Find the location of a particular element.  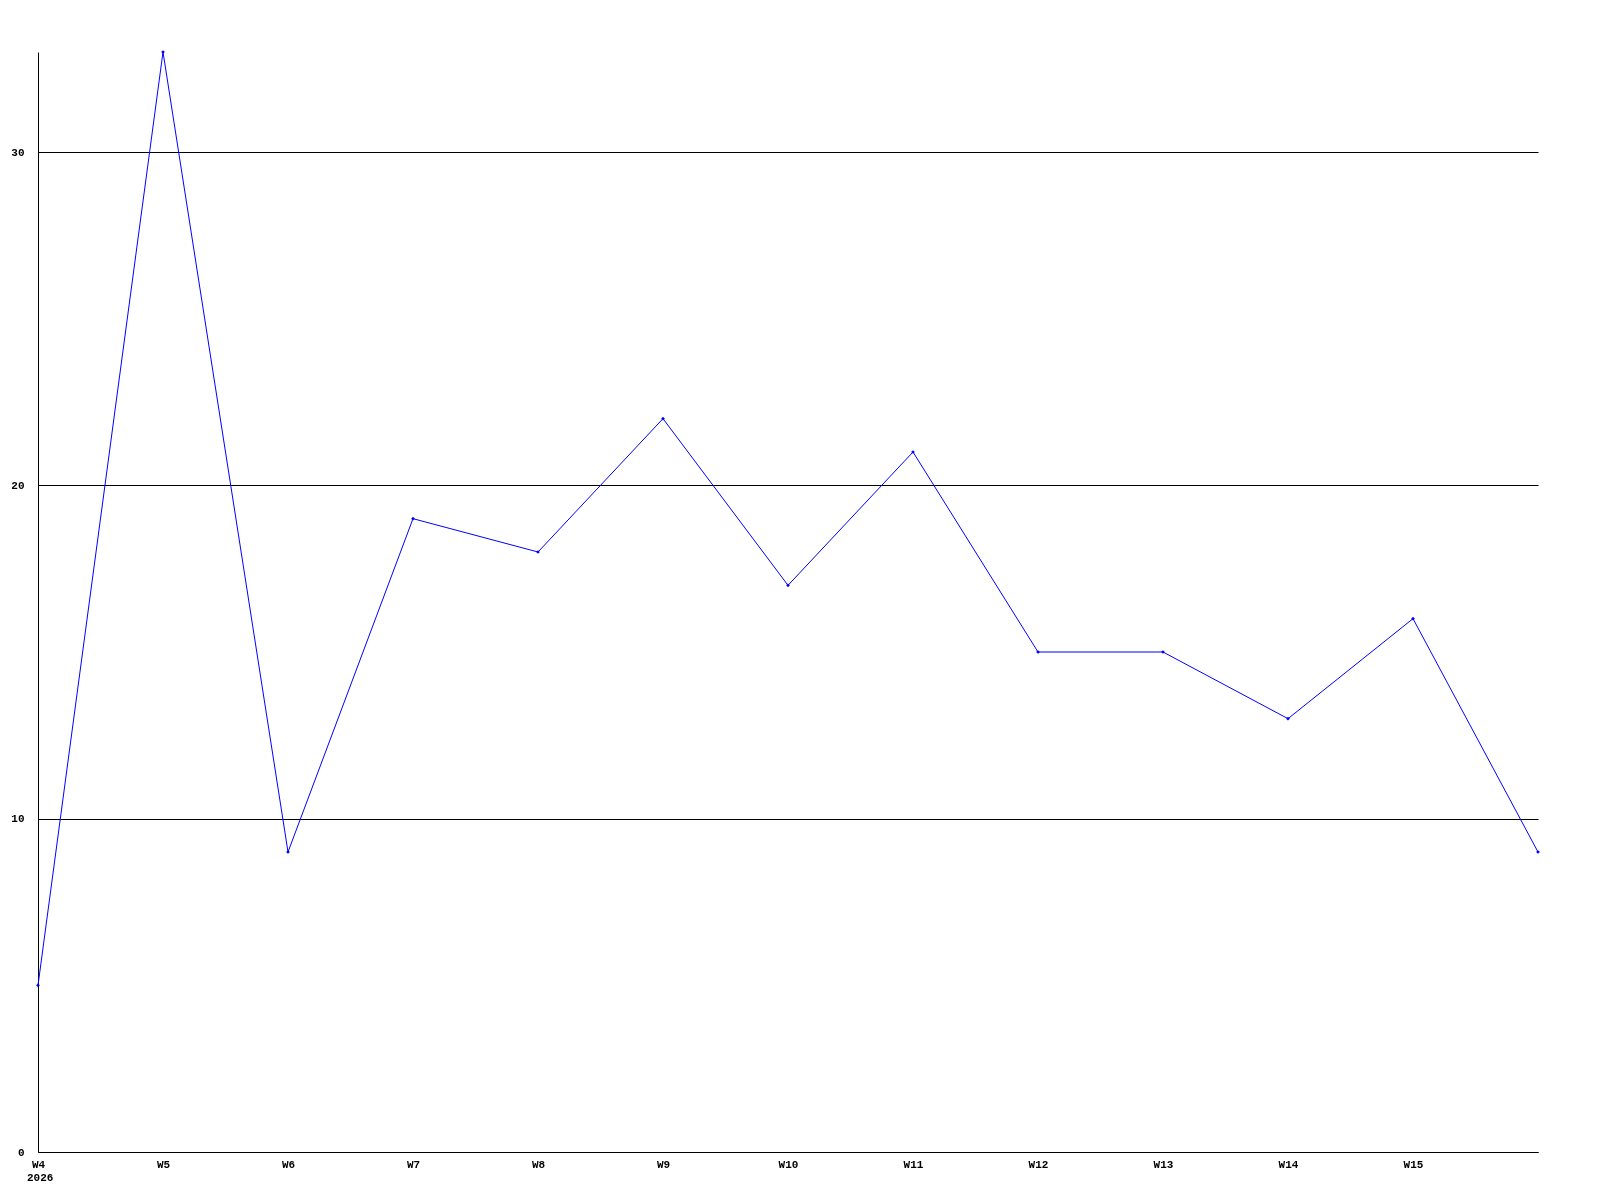

x-tick-label: W10 is located at coordinates (788, 1164).